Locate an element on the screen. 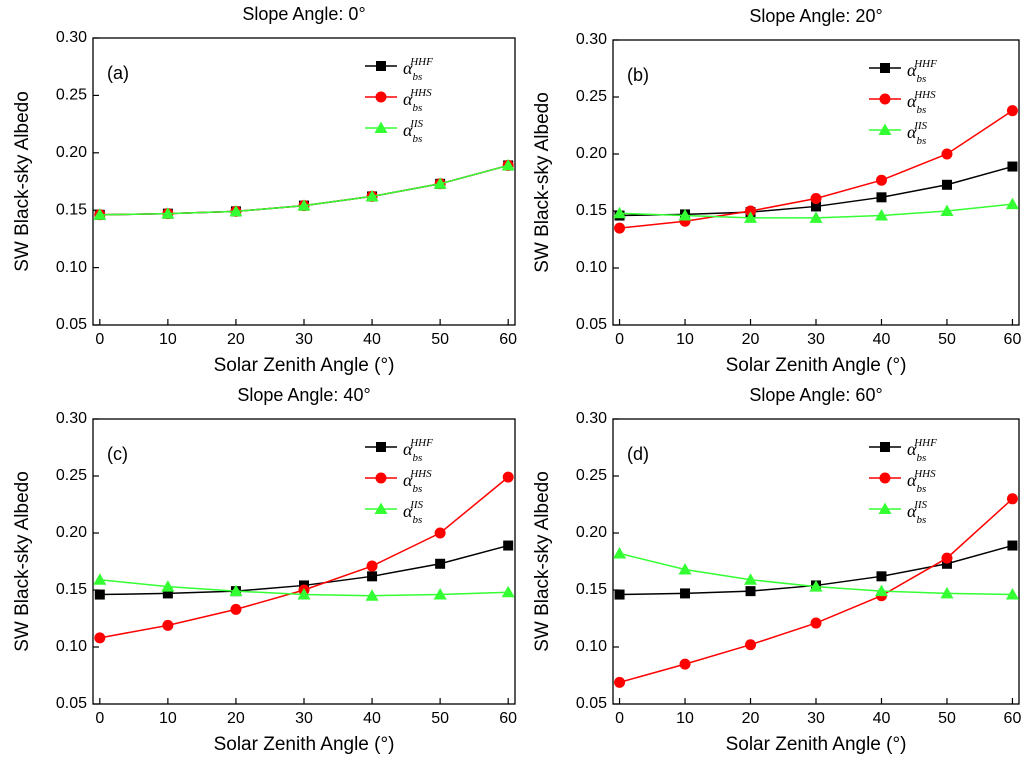 Image resolution: width=1032 pixels, height=763 pixels. panel-label: (a) is located at coordinates (118, 73).